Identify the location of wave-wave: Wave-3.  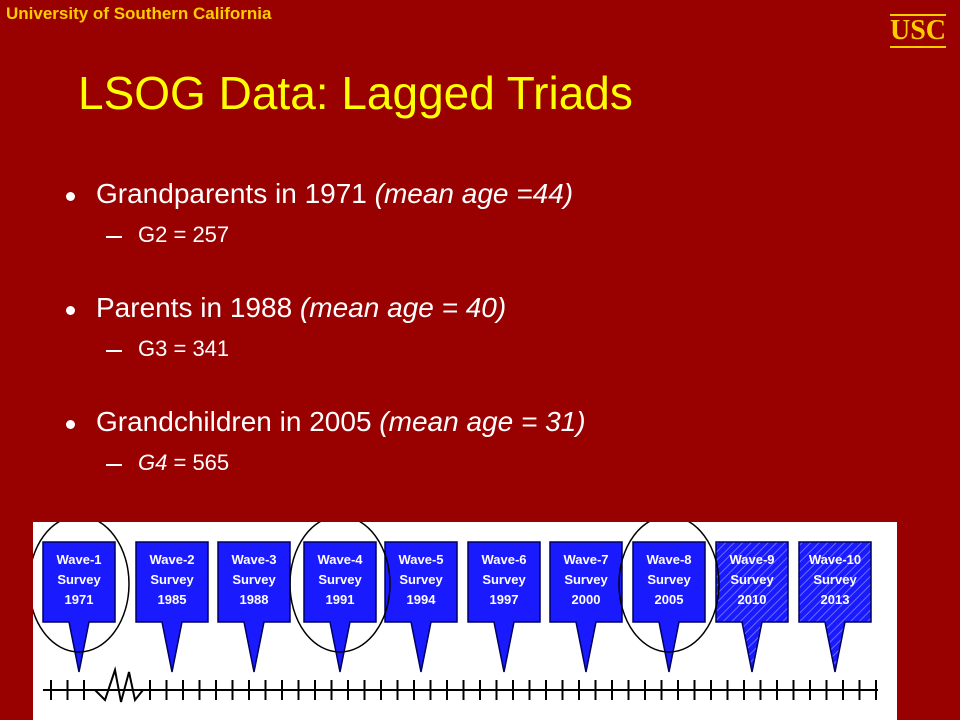
(253, 559).